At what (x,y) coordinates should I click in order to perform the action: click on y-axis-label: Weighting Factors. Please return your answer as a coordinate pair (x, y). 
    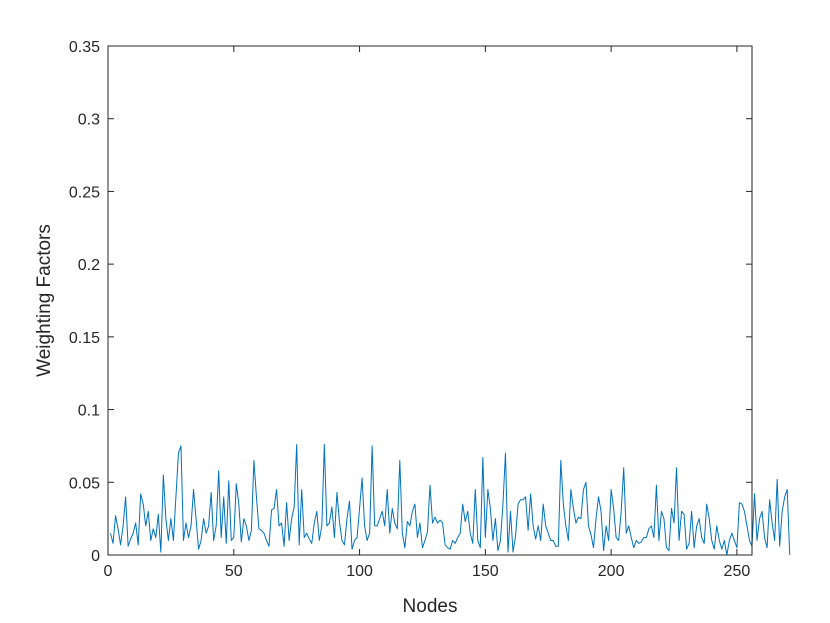
    Looking at the image, I should click on (44, 300).